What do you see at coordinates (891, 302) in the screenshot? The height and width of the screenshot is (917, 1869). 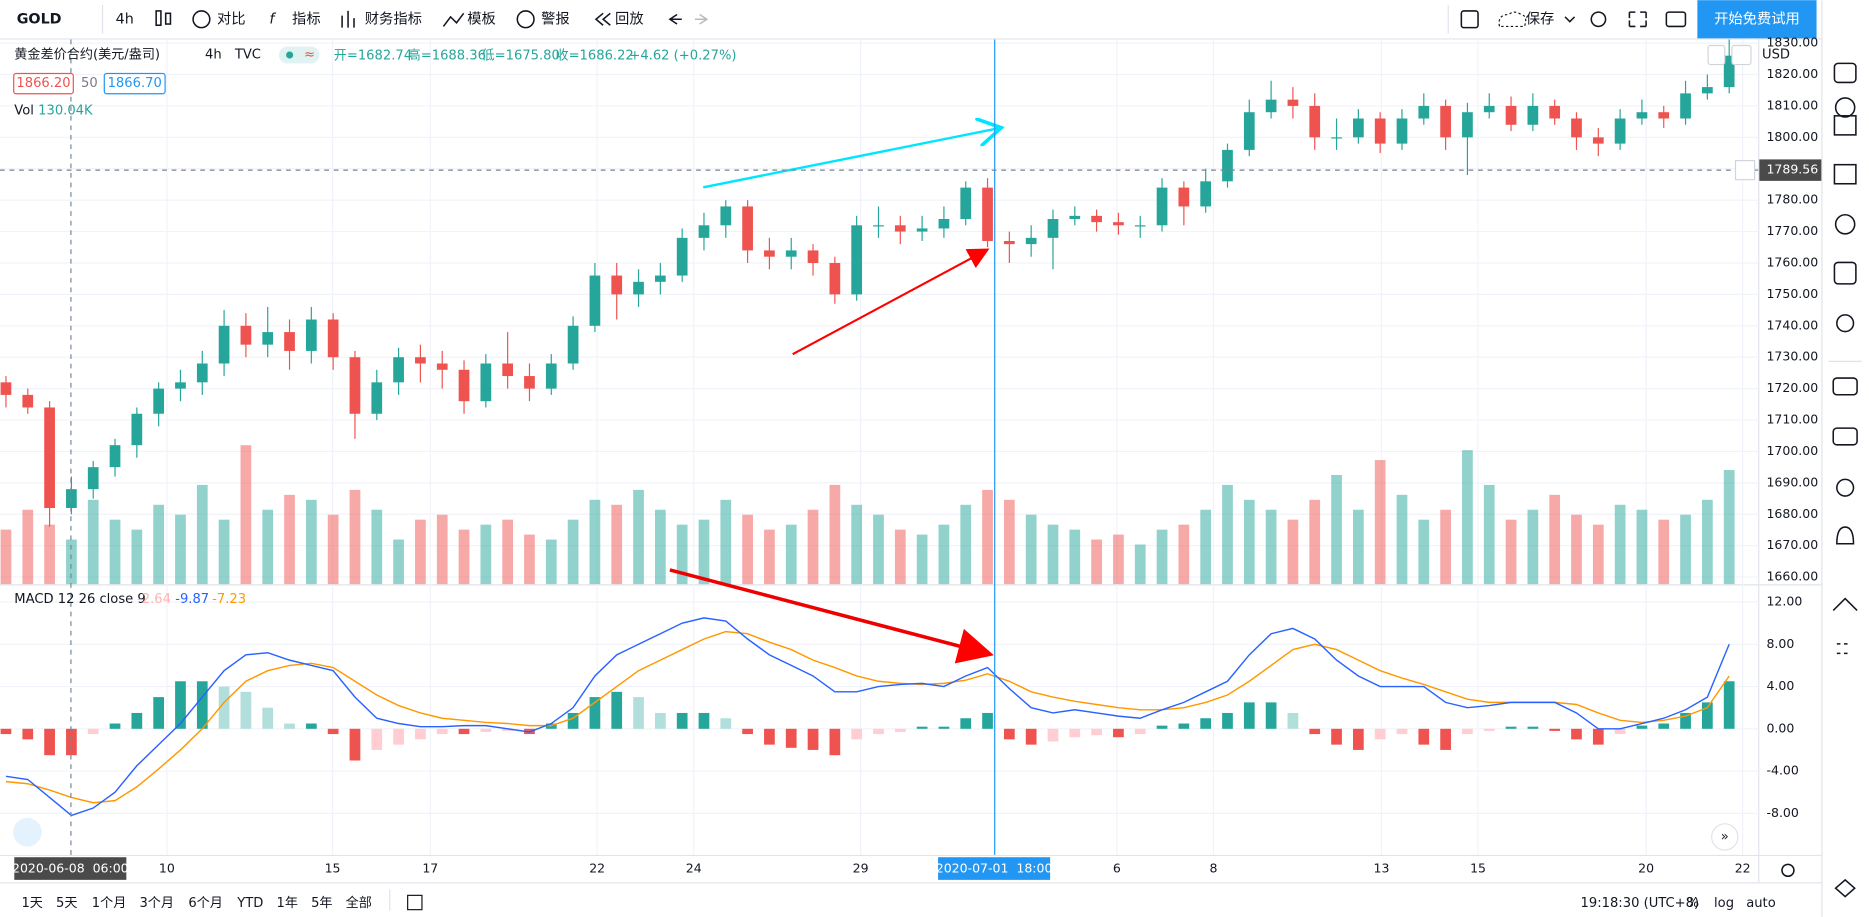 I see `trend-arrow-red` at bounding box center [891, 302].